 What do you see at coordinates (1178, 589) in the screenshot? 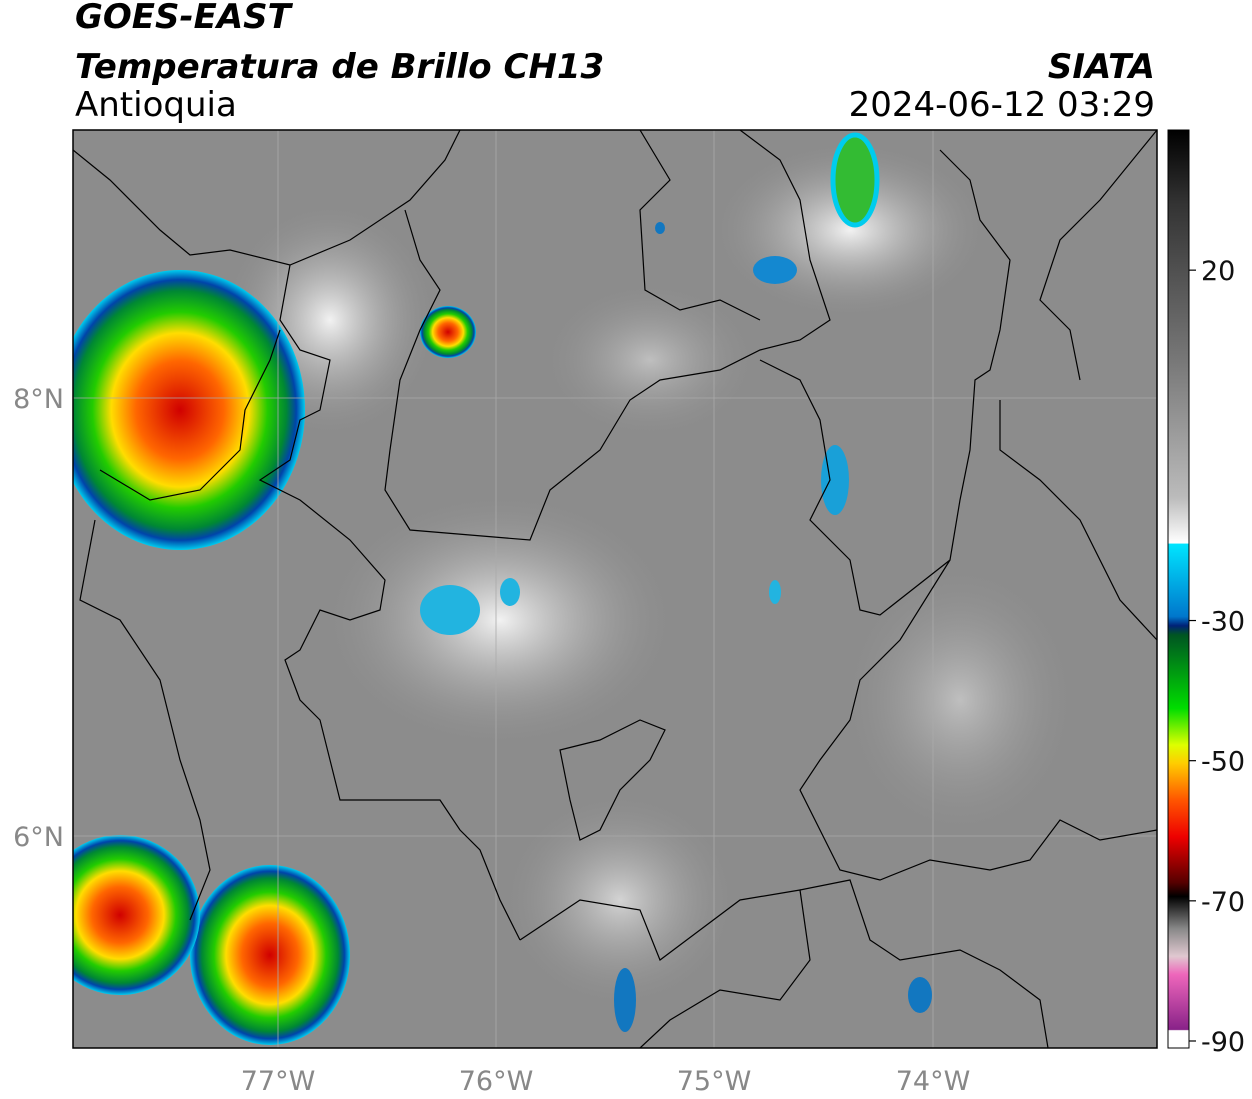
I see `colorbar` at bounding box center [1178, 589].